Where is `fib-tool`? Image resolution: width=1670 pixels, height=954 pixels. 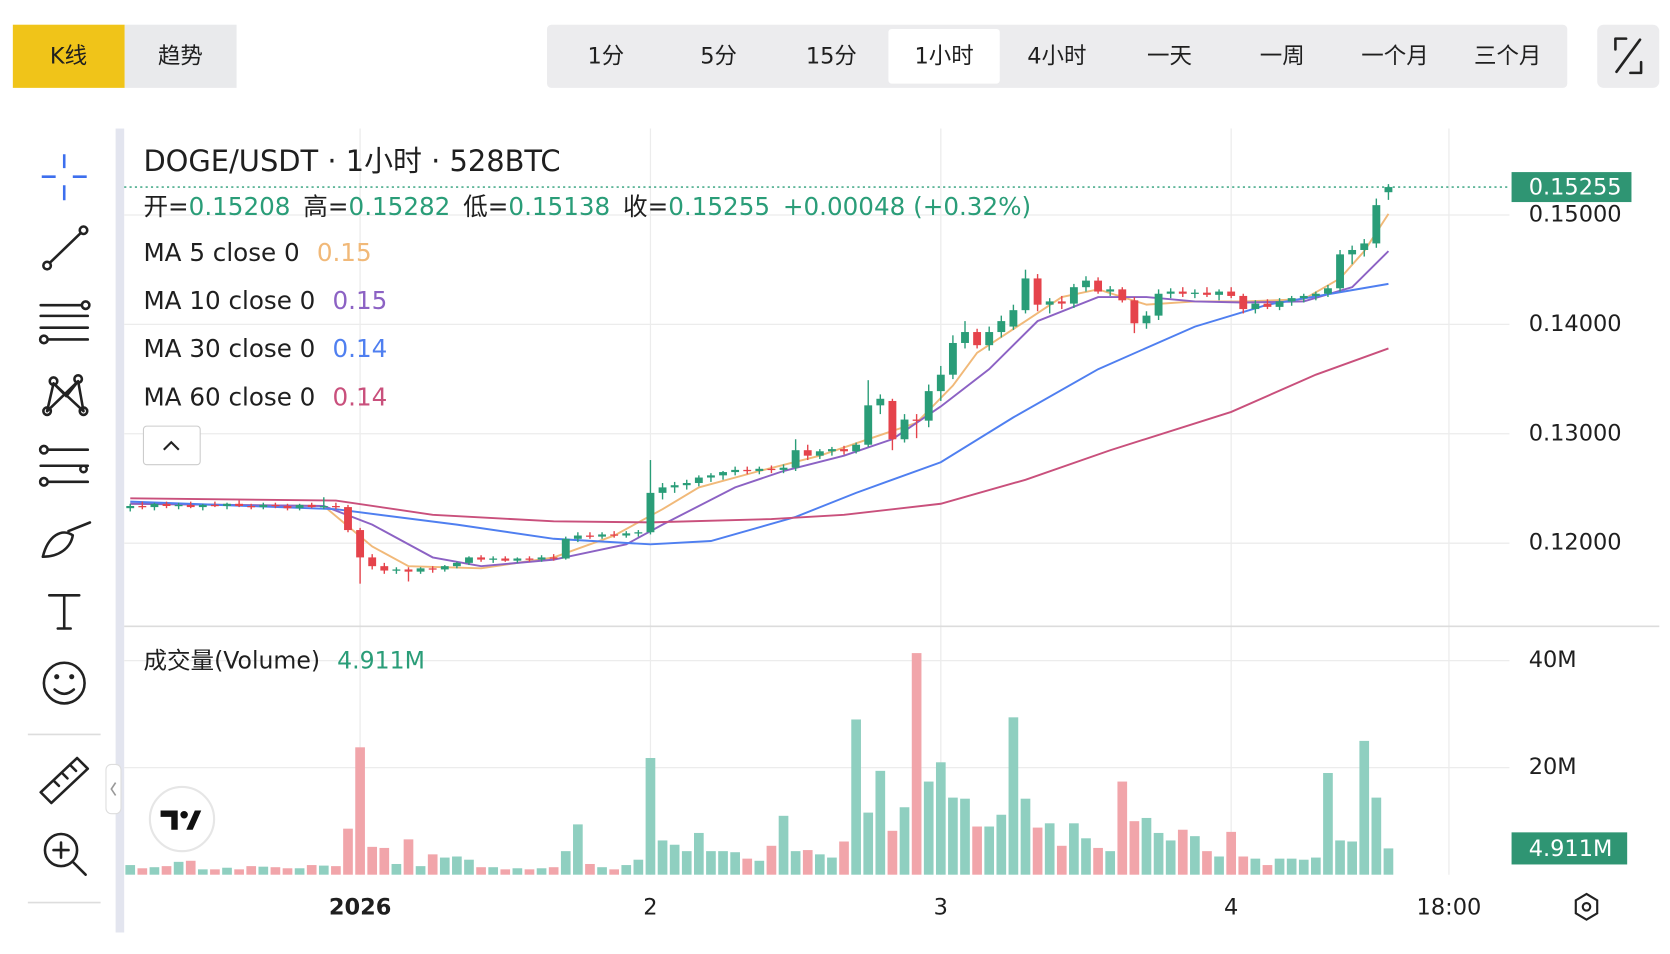
fib-tool is located at coordinates (64, 465).